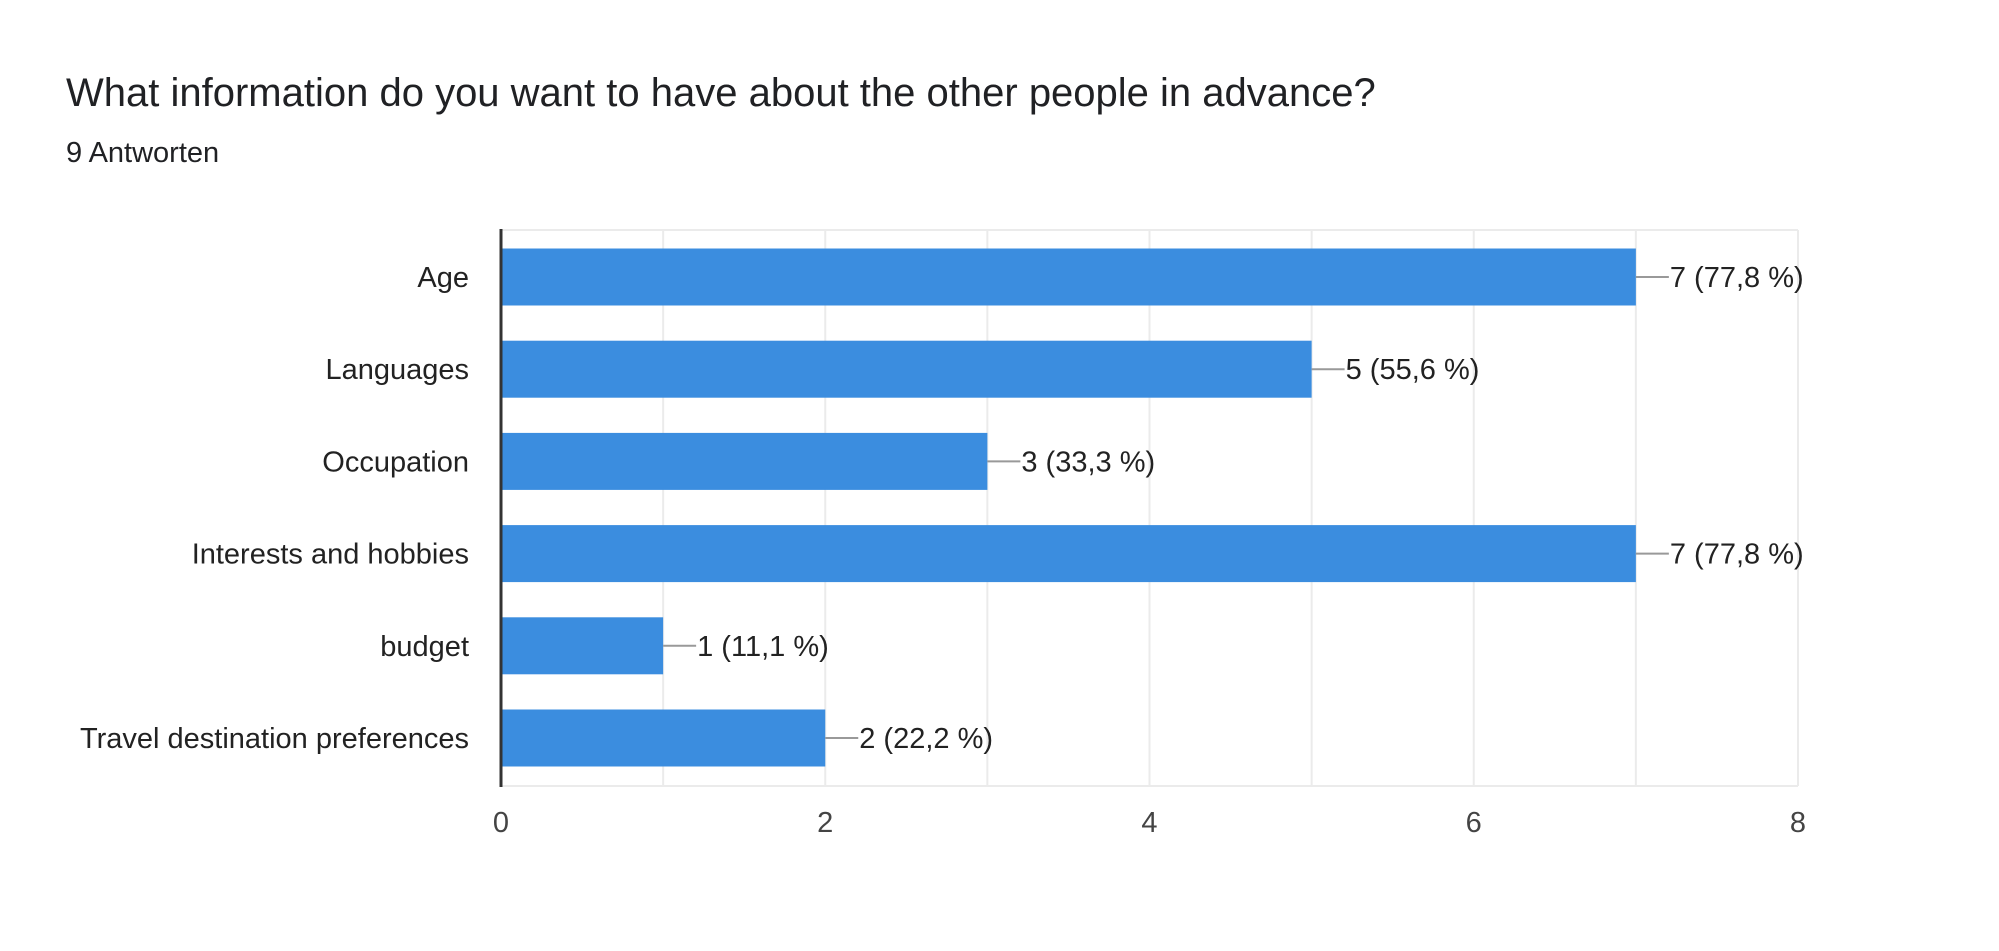  I want to click on category-label-3: Occupation, so click(395, 462).